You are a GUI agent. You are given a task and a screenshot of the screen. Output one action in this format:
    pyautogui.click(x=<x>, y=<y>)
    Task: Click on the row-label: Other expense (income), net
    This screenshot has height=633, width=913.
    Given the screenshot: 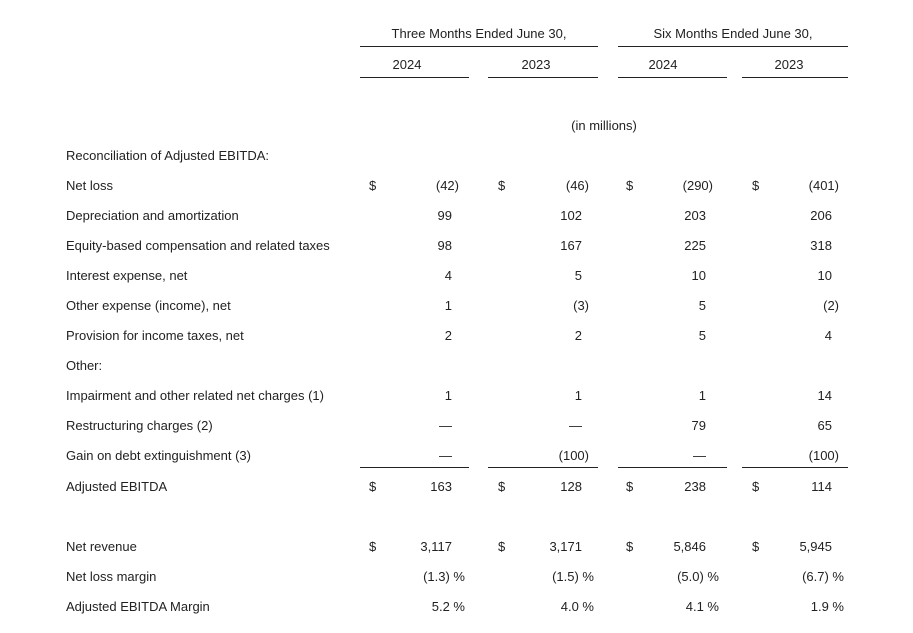 What is the action you would take?
    pyautogui.click(x=148, y=305)
    